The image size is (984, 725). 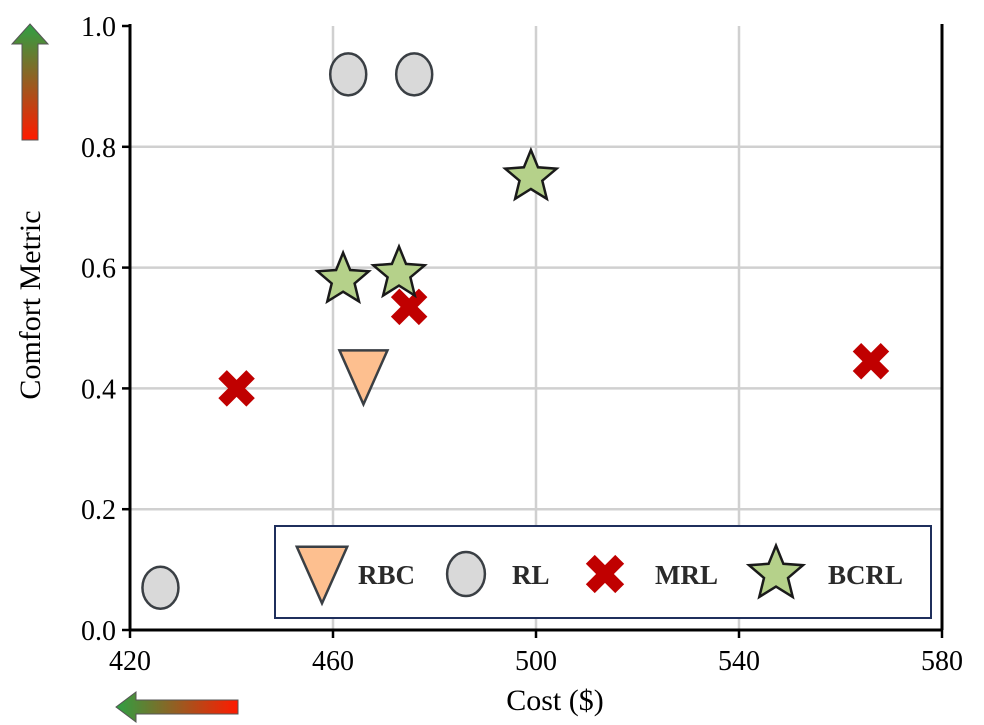 What do you see at coordinates (739, 661) in the screenshot?
I see `x-tick-label: 540` at bounding box center [739, 661].